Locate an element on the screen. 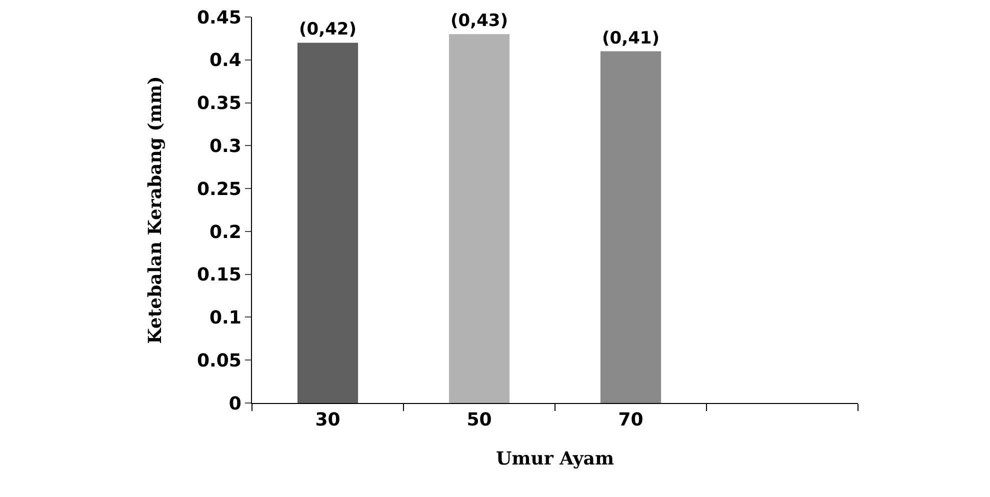 Image resolution: width=990 pixels, height=497 pixels. y-tick-label: 0.35 is located at coordinates (219, 103).